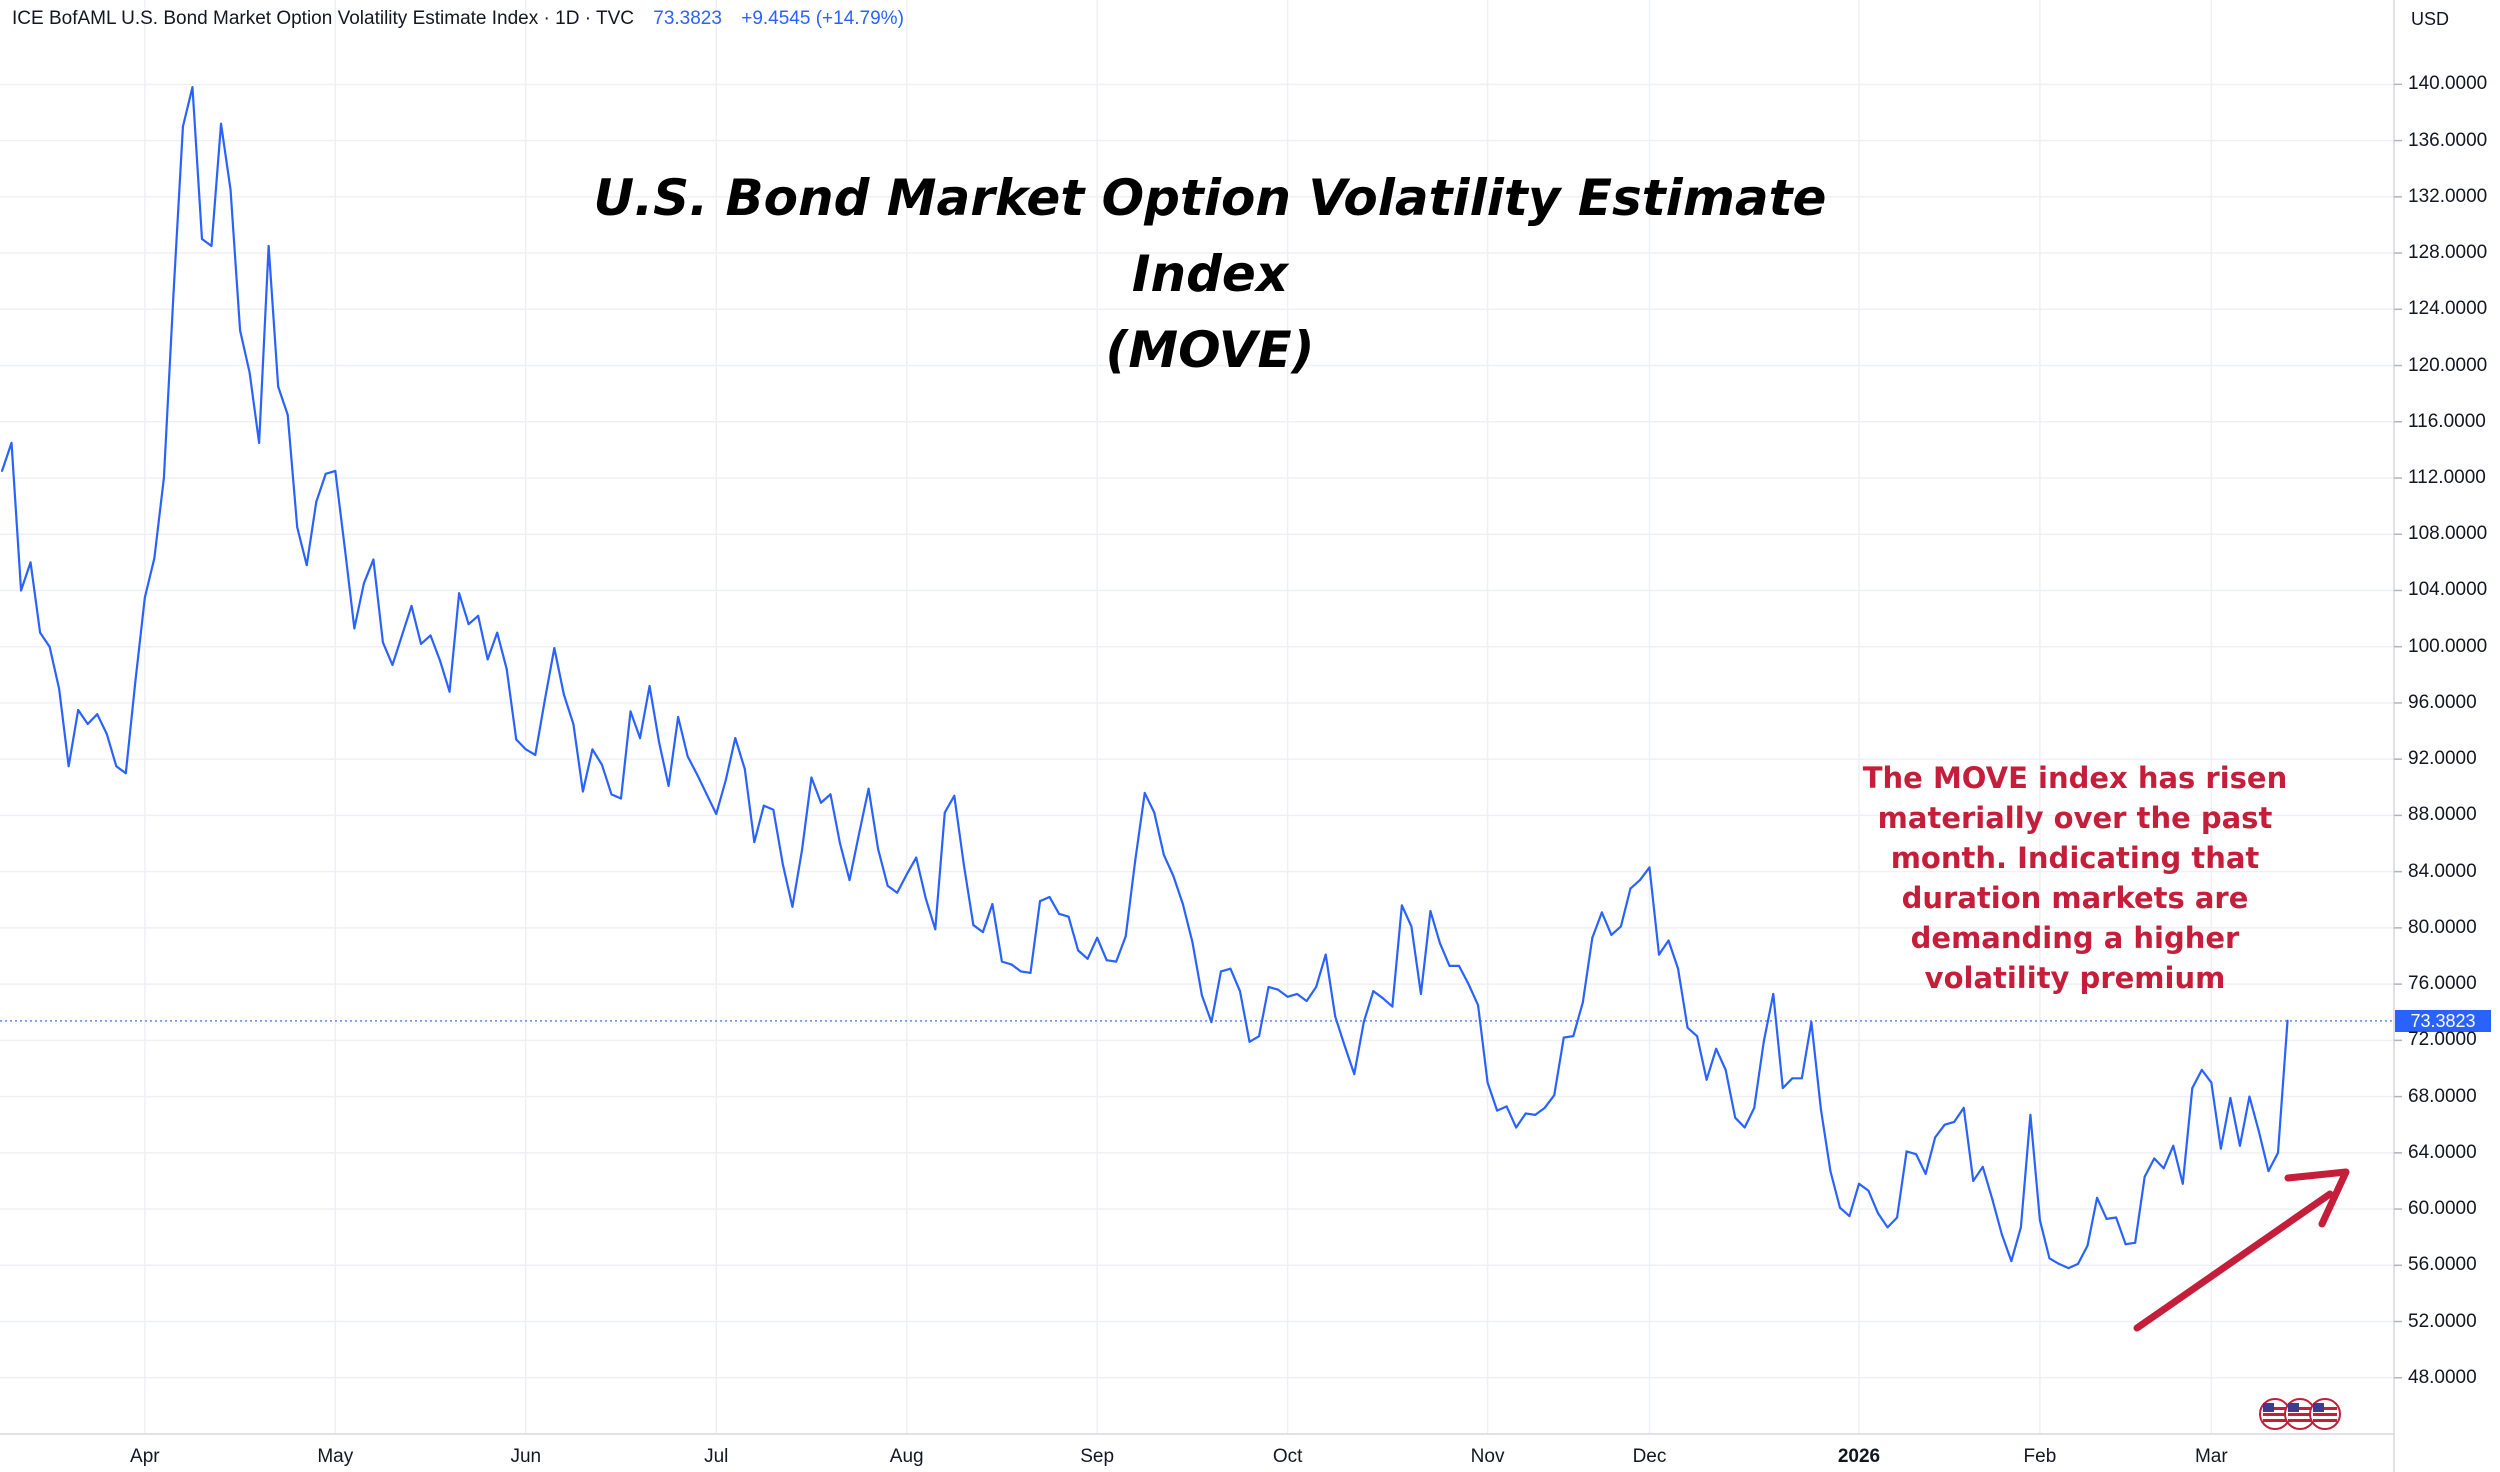 This screenshot has width=2500, height=1472. I want to click on x-tick-label: Oct, so click(1287, 1456).